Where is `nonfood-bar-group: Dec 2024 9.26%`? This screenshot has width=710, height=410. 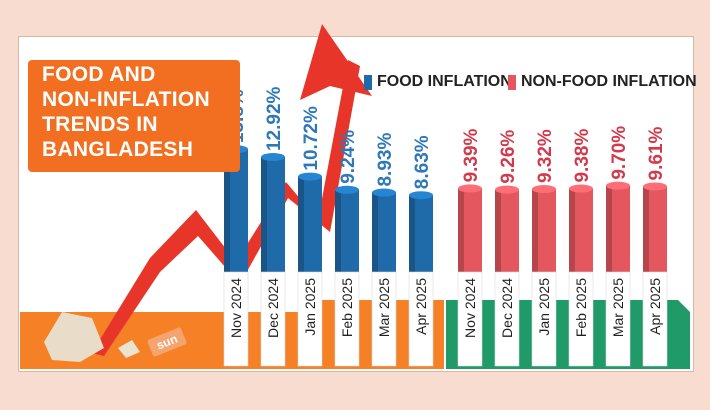 nonfood-bar-group: Dec 2024 9.26% is located at coordinates (507, 248).